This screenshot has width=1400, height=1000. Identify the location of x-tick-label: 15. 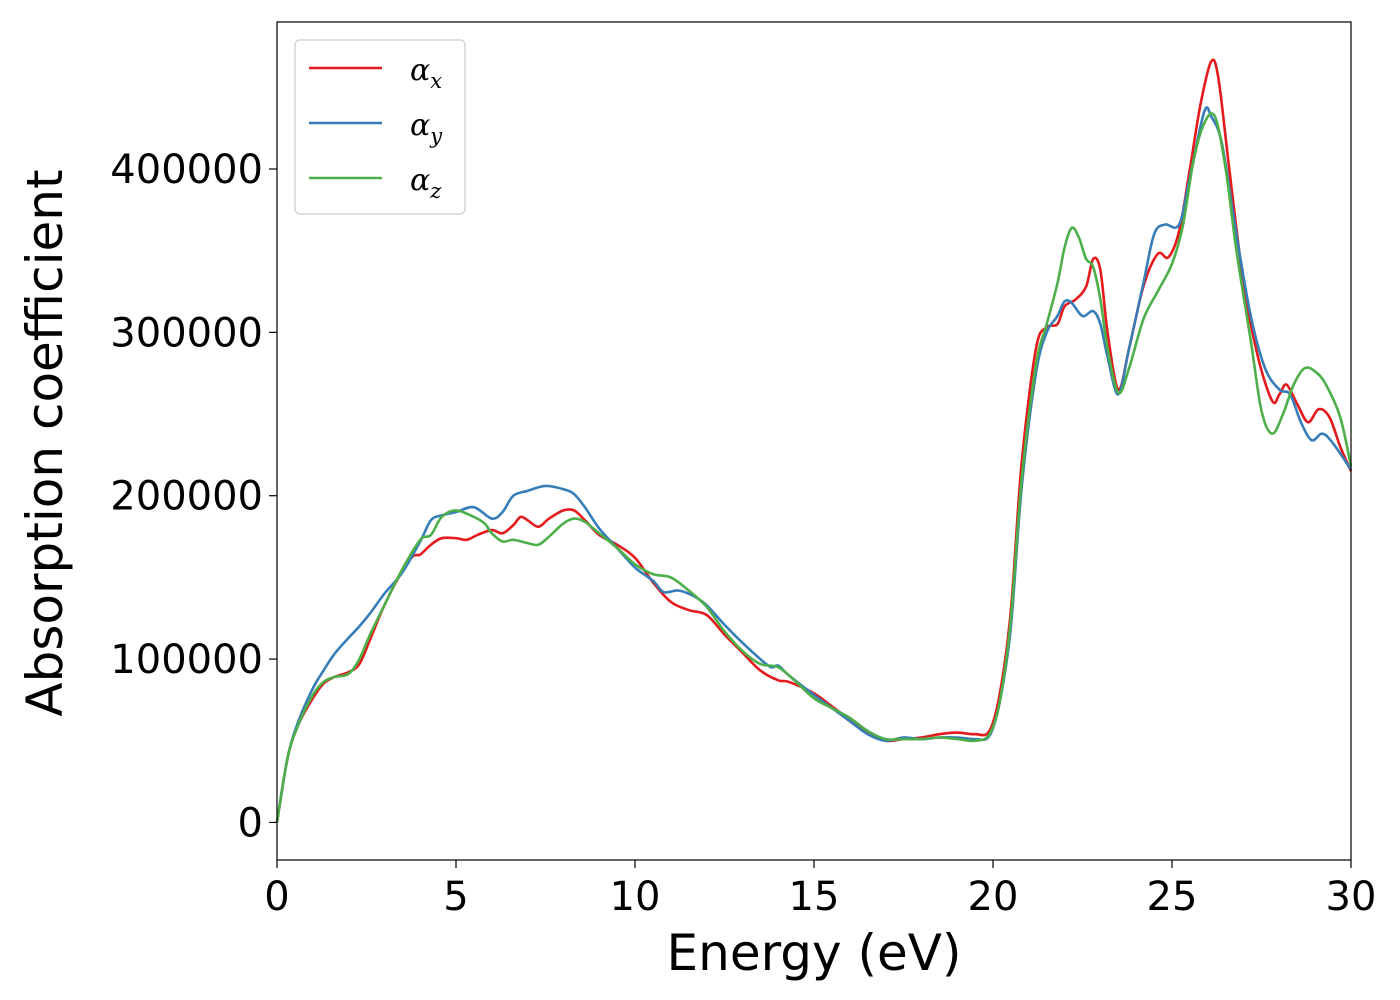
(814, 897).